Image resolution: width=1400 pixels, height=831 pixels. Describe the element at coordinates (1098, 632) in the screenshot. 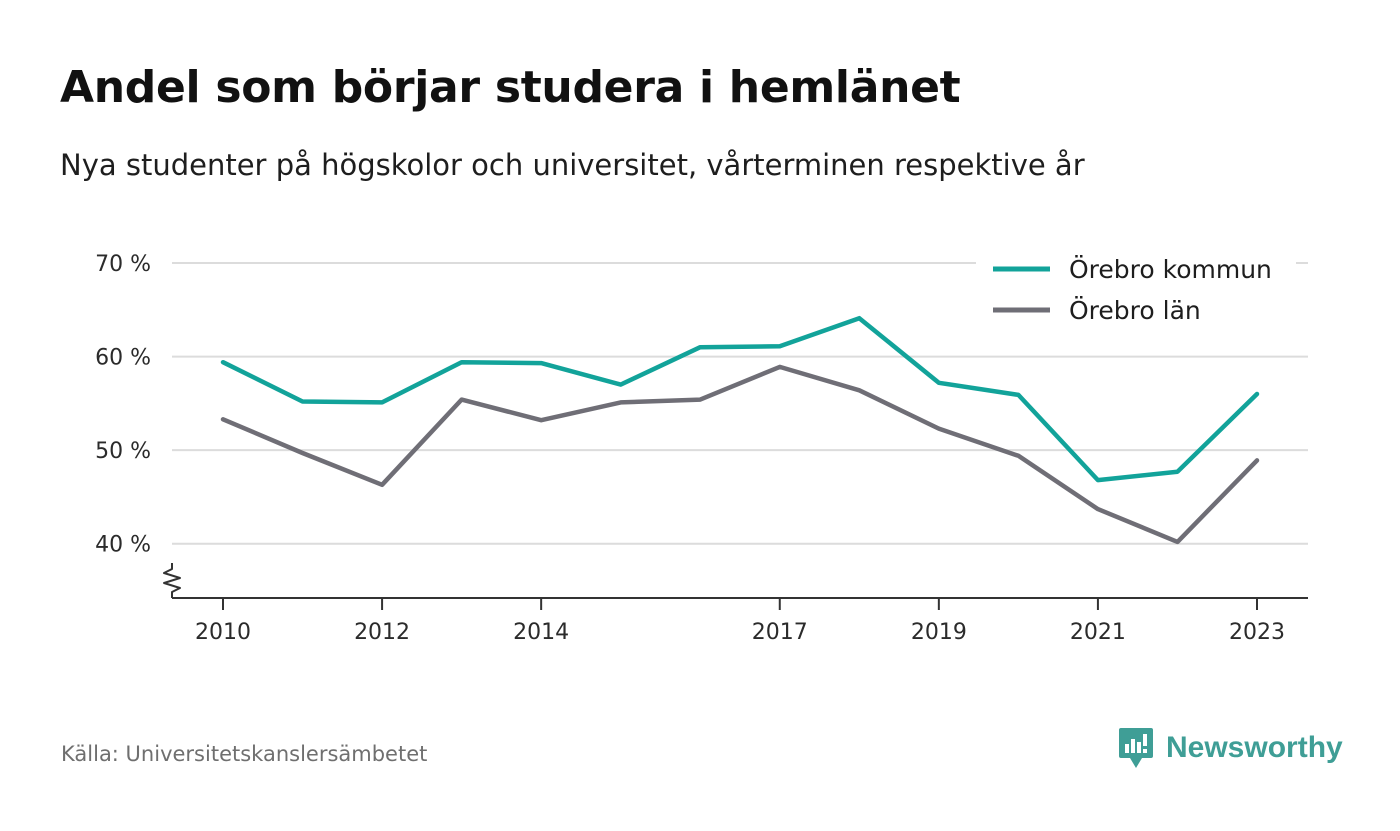

I see `x-tick-label: 2021` at that location.